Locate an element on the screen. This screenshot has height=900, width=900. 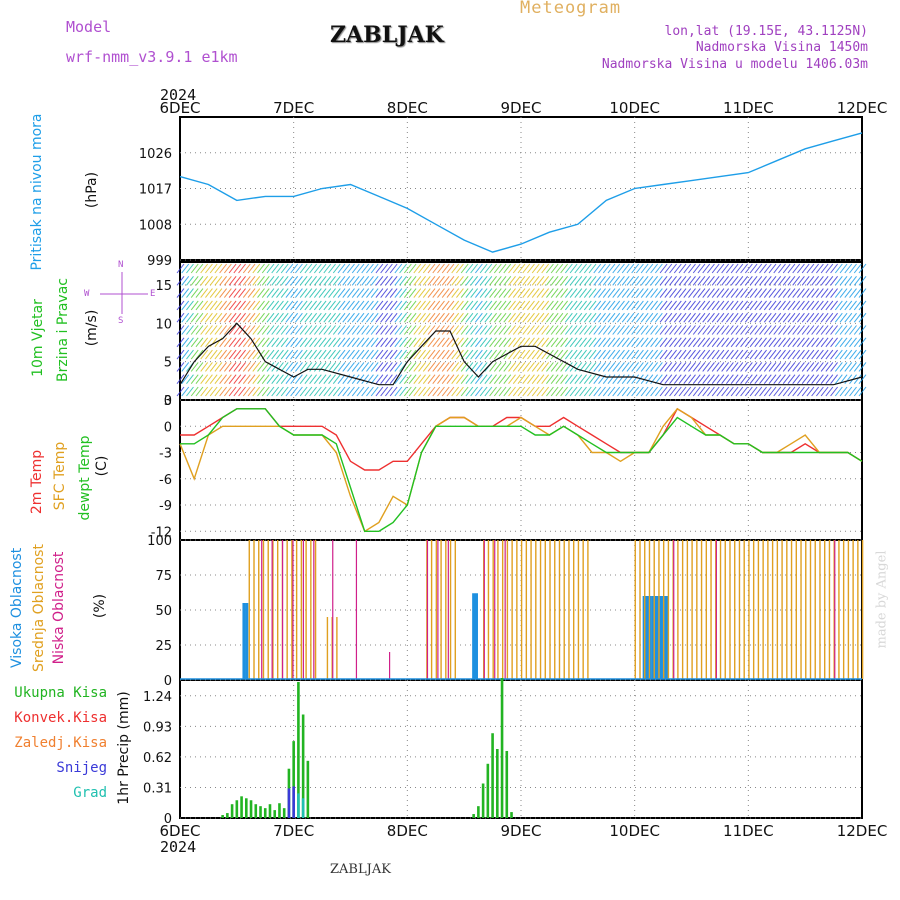
y-tick-label: 1008 is located at coordinates (155, 225).